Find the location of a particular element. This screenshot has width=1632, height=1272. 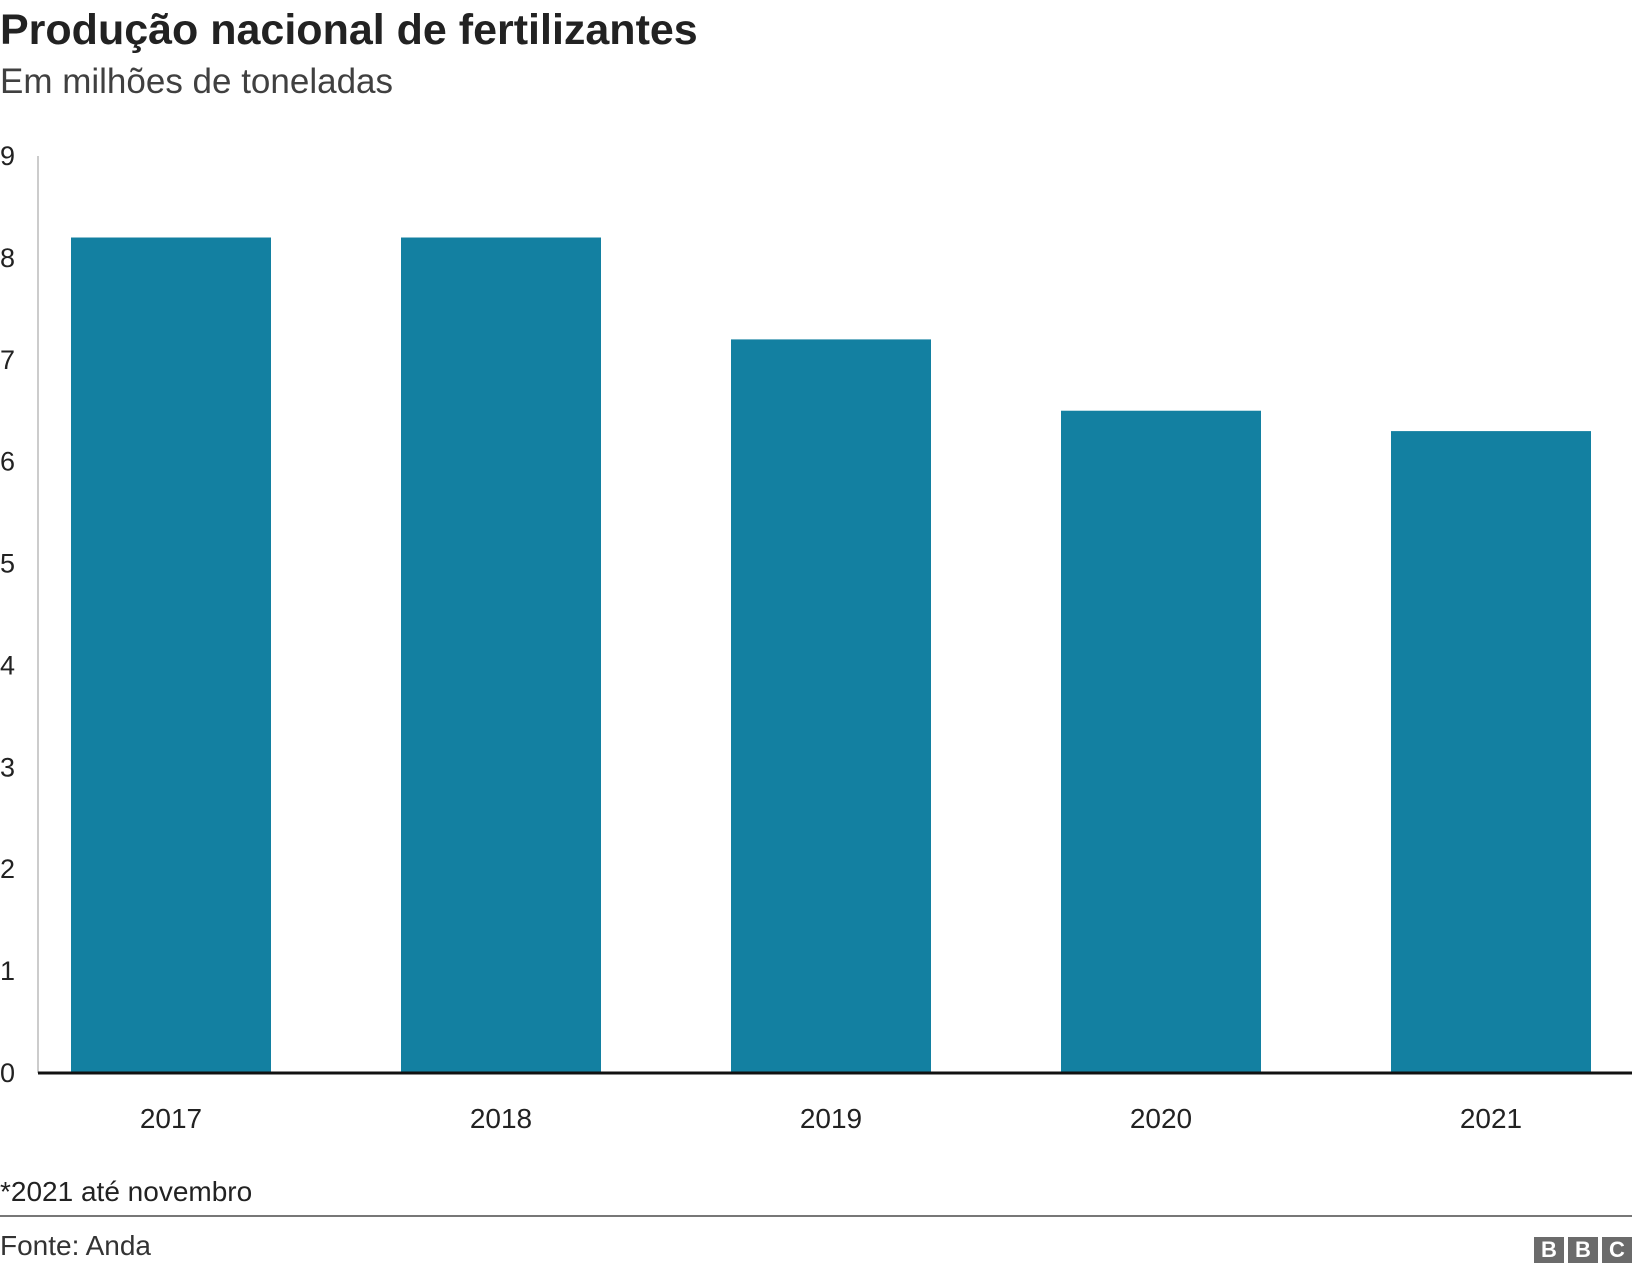

x-tick-label: 2021 is located at coordinates (1491, 1118).